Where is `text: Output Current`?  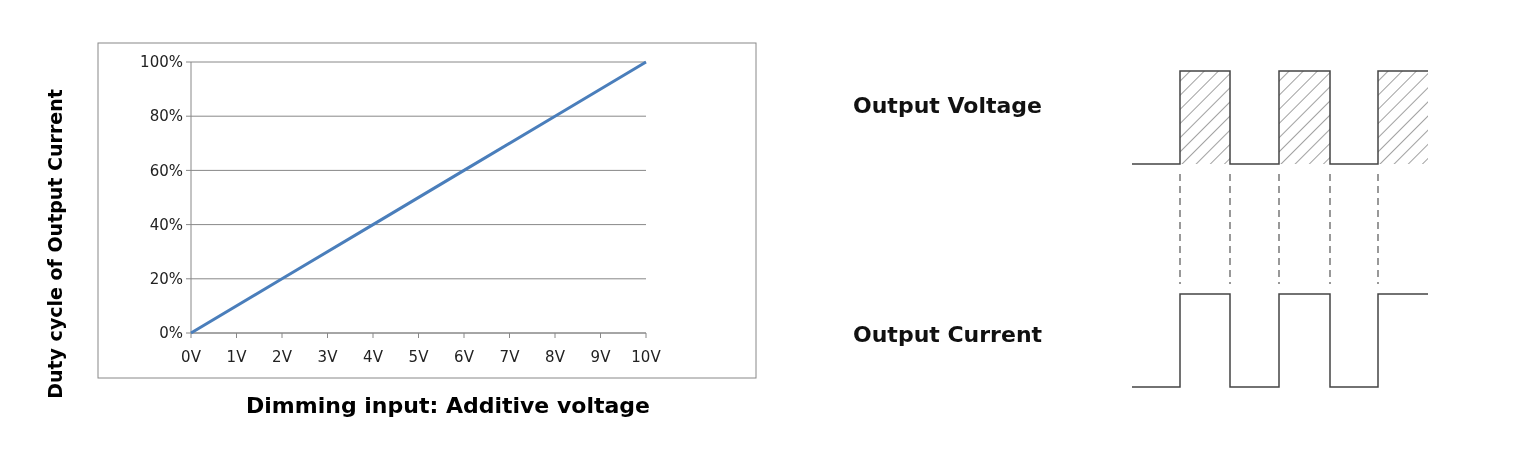 text: Output Current is located at coordinates (948, 334).